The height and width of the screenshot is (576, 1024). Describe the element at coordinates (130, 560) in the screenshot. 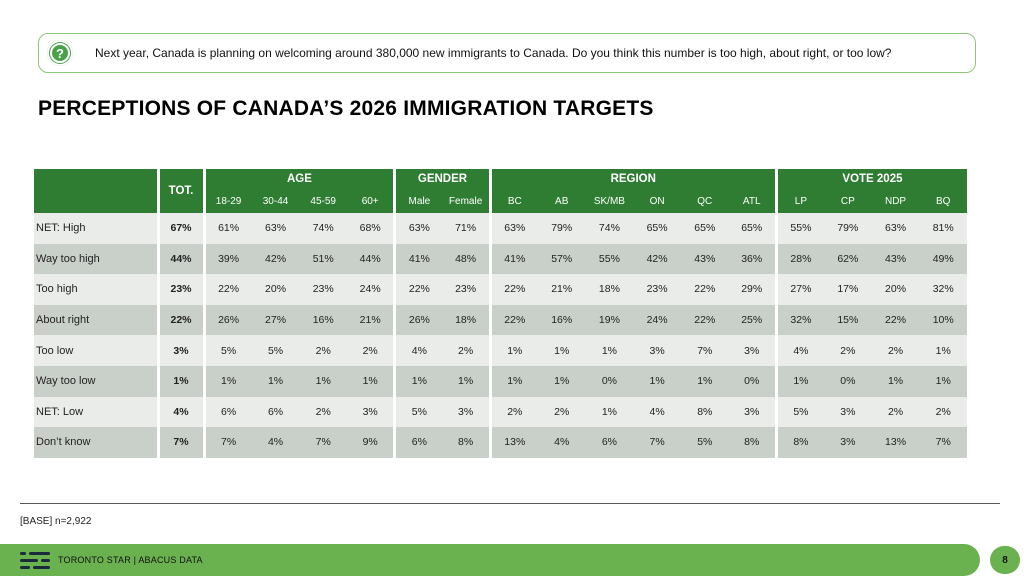

I see `footer-text: TORONTO STAR | ABACUS DATA` at that location.